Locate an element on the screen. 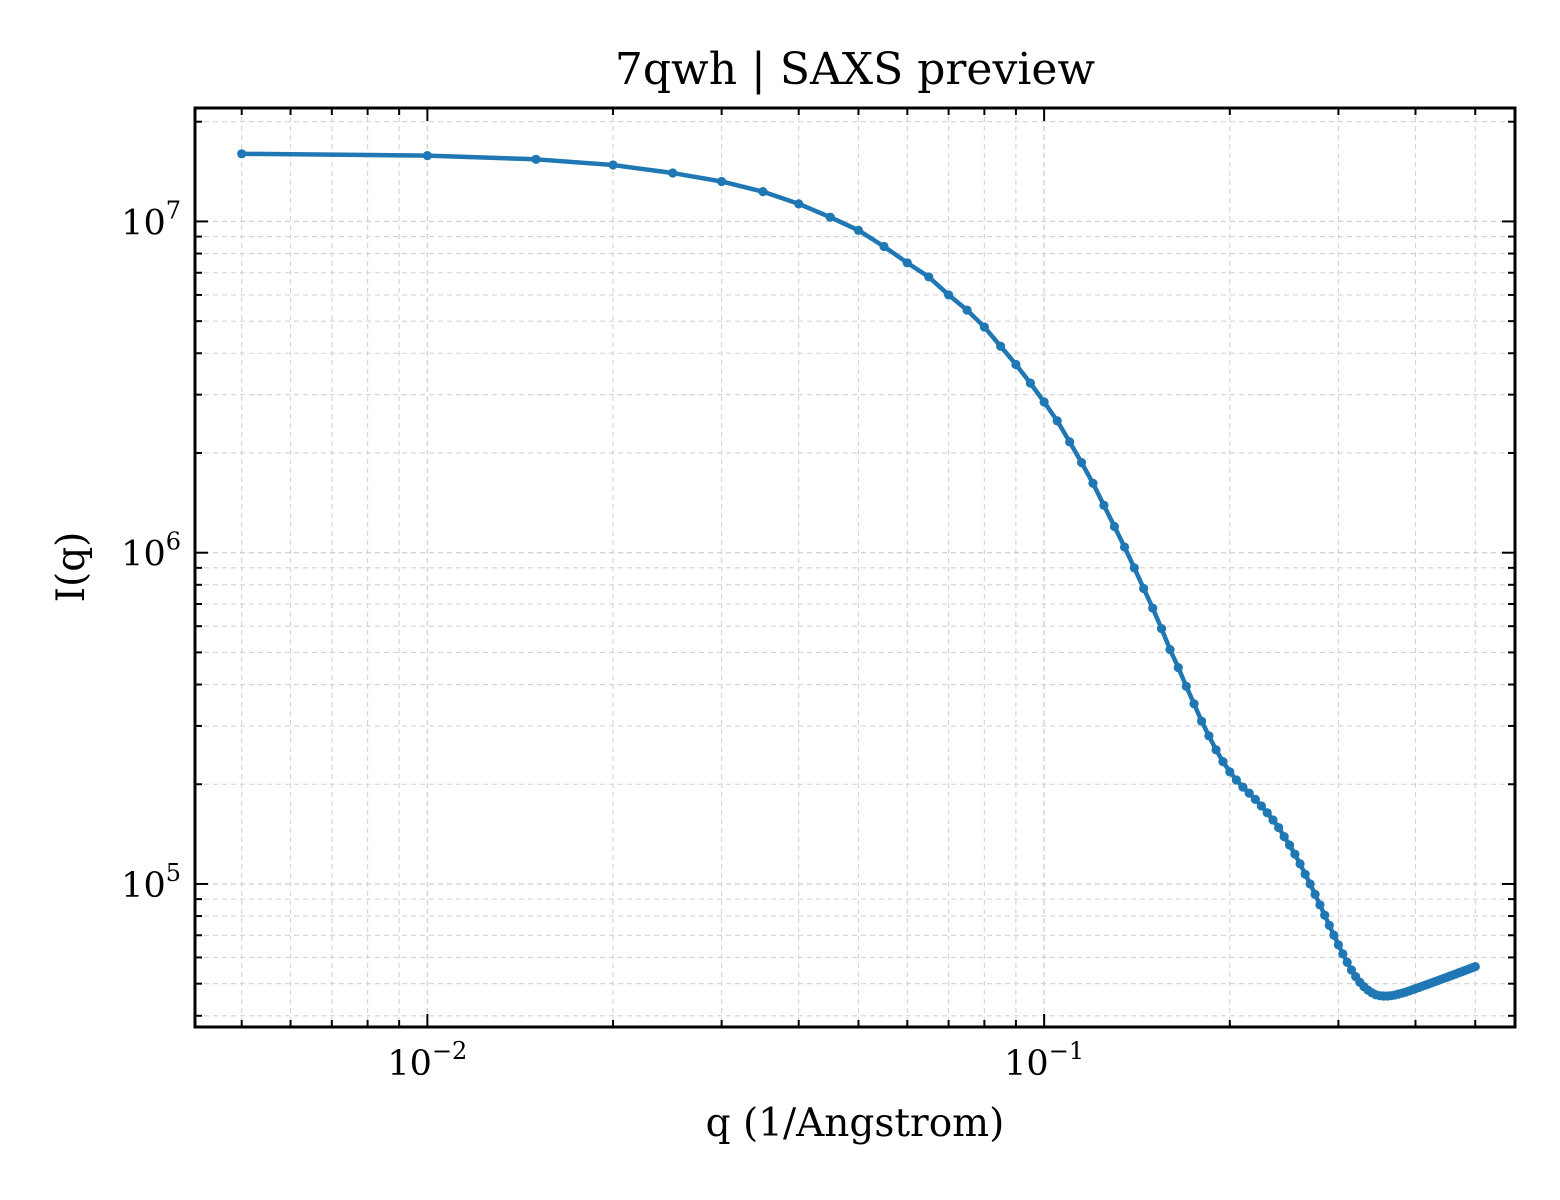 This screenshot has width=1560, height=1200. x-tick-label: 10⁻¹ is located at coordinates (1044, 1060).